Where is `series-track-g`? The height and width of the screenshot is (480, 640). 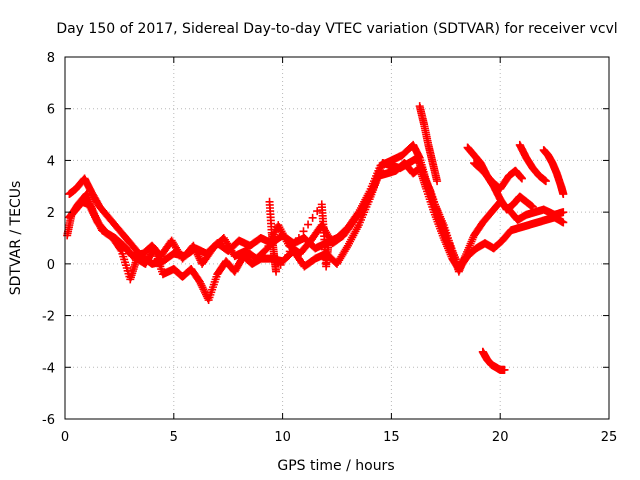
series-track-g is located at coordinates (532, 163).